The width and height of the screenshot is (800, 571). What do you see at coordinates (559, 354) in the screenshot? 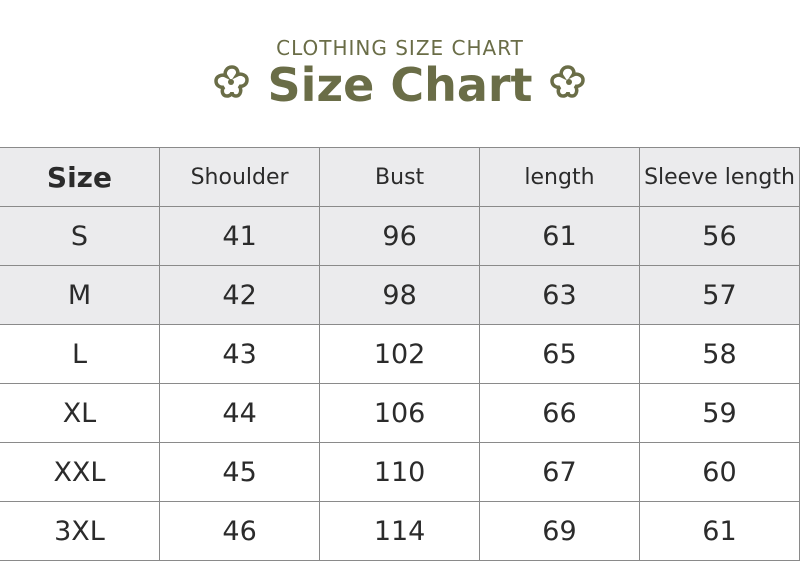
I see `table-cell: 65` at bounding box center [559, 354].